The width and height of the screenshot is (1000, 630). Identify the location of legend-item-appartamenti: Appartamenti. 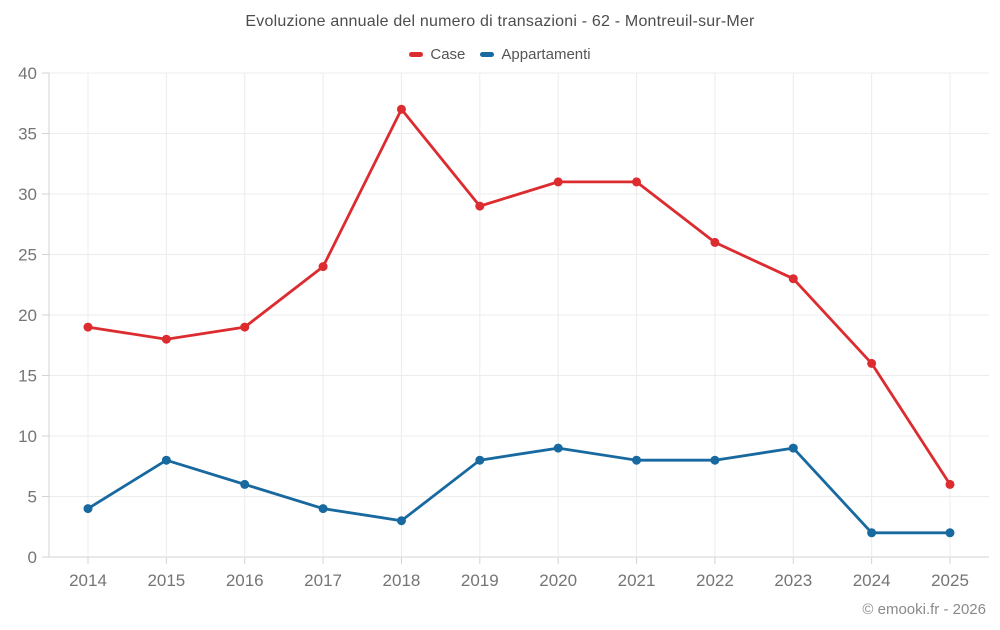
(535, 54).